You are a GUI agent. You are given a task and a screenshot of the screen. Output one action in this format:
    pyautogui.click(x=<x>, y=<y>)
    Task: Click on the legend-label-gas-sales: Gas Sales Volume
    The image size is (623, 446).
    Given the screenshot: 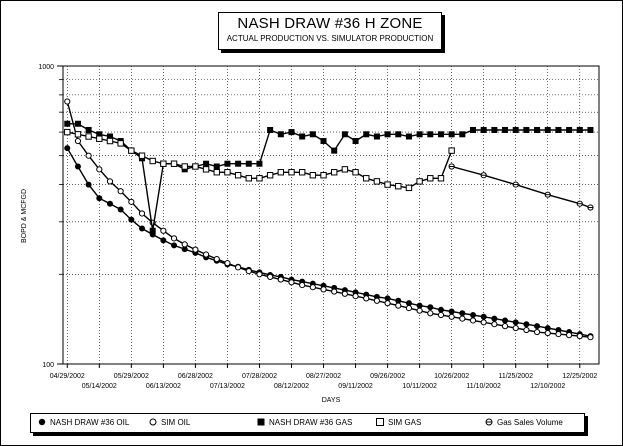 What is the action you would take?
    pyautogui.click(x=530, y=422)
    